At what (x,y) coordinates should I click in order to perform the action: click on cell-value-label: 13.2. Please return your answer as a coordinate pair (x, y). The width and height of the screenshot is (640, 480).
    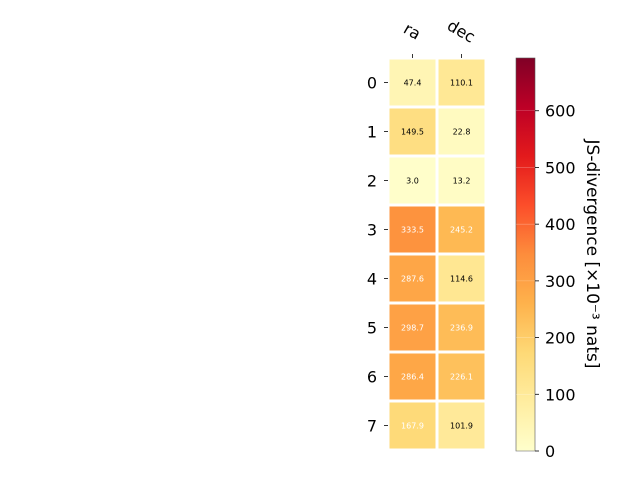
    Looking at the image, I should click on (462, 181).